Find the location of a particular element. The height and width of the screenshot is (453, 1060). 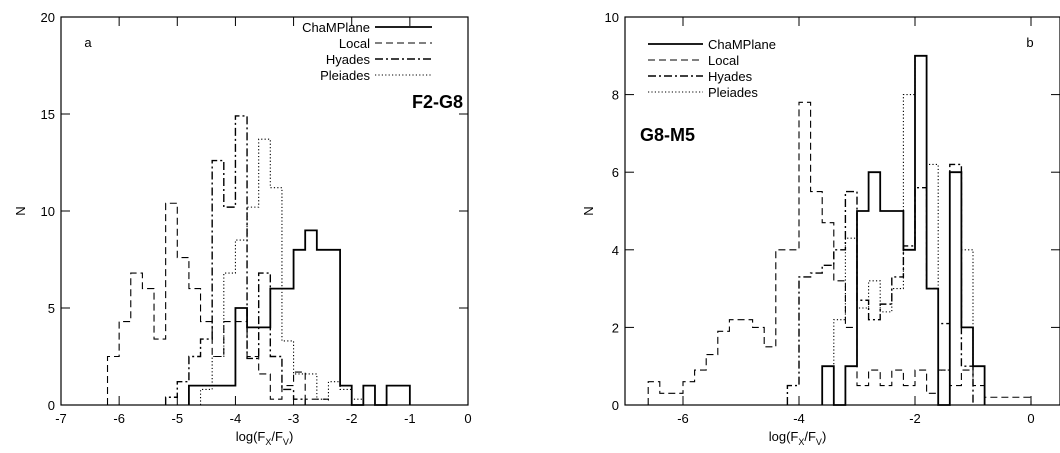

x-tick-label: -7 is located at coordinates (61, 418).